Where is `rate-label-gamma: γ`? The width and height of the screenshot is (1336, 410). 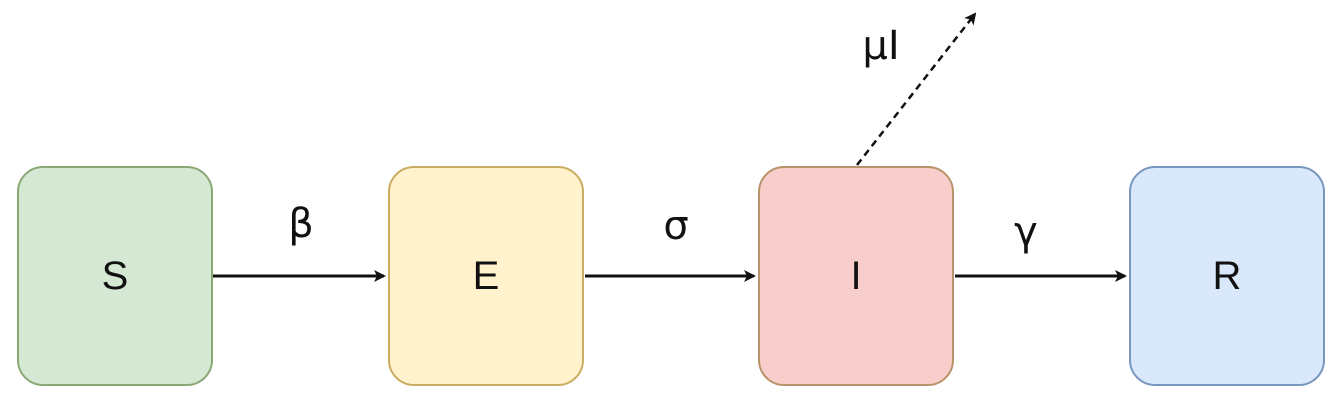 rate-label-gamma: γ is located at coordinates (1026, 232).